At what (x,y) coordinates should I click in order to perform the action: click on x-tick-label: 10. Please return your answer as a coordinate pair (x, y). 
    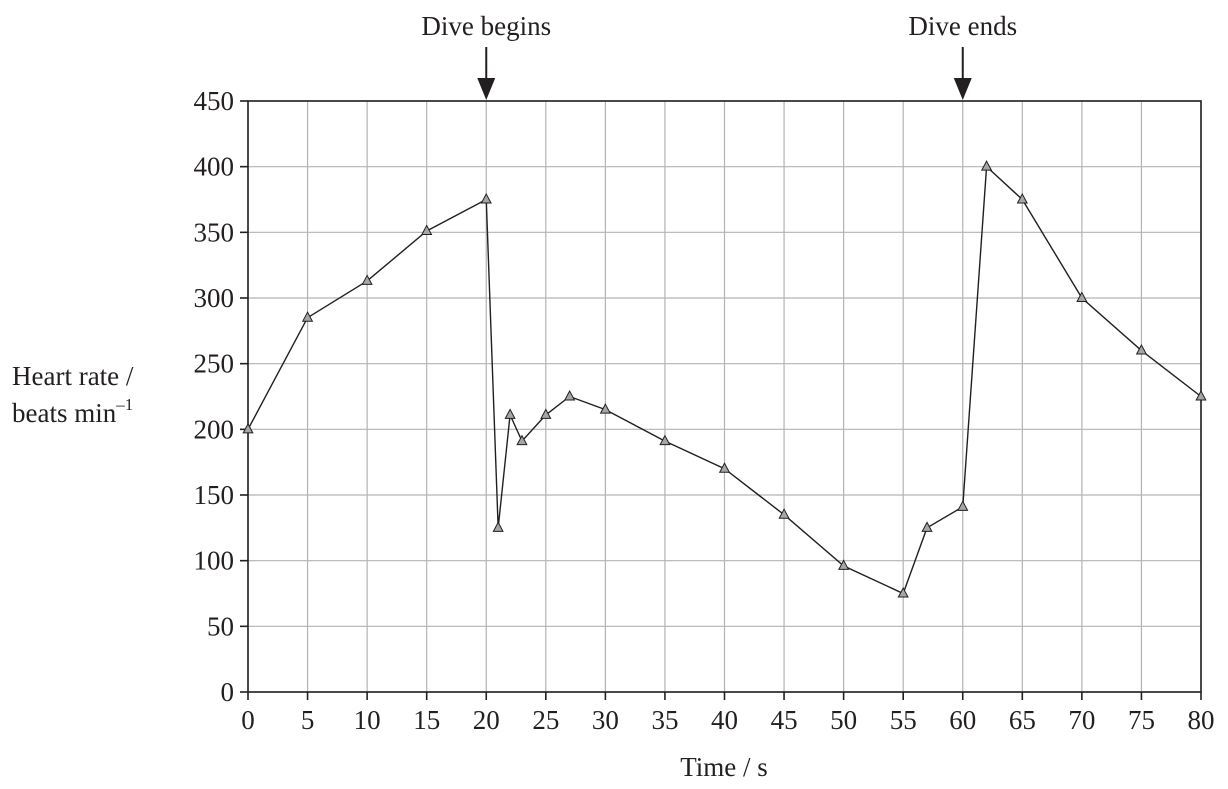
    Looking at the image, I should click on (367, 720).